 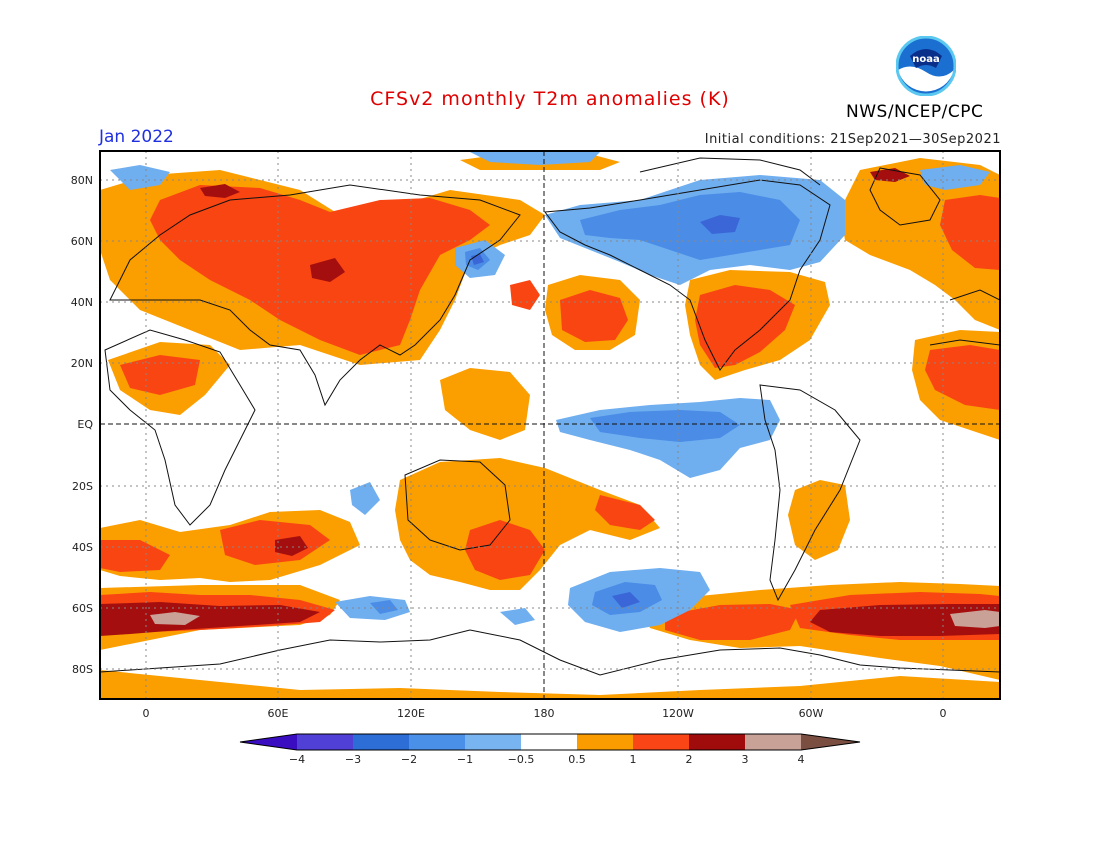 What do you see at coordinates (926, 59) in the screenshot?
I see `noaa-logo-text: noaa` at bounding box center [926, 59].